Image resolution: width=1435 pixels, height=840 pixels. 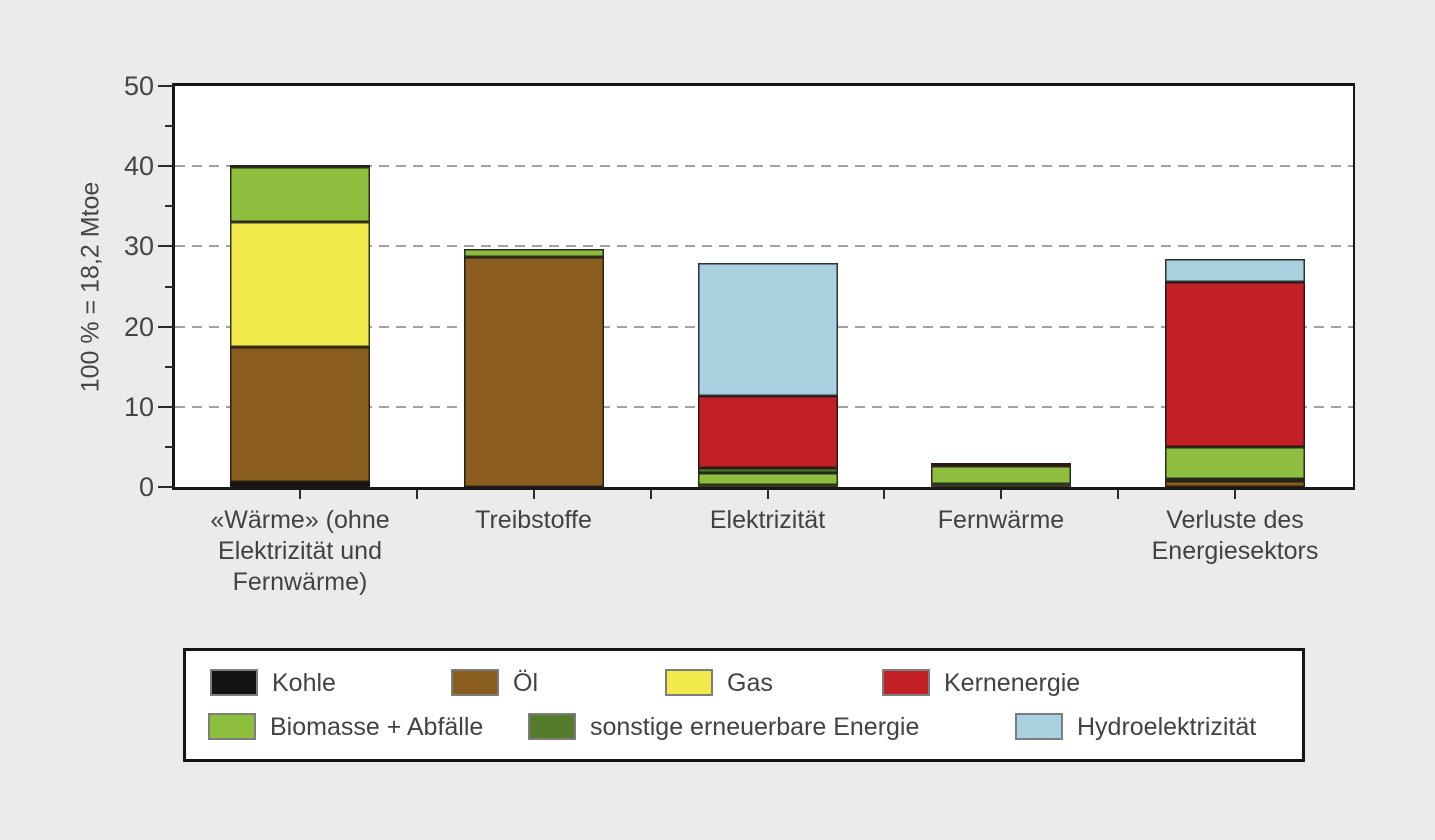 I want to click on legend-label: Hydroelektrizität, so click(x=1167, y=727).